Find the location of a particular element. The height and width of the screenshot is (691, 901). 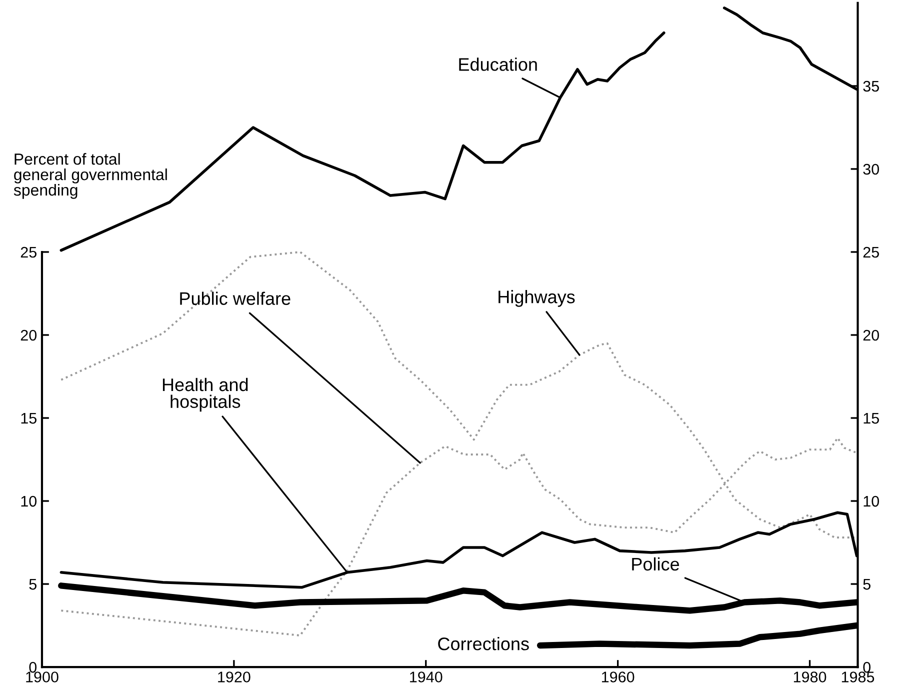

y2-tick-label: 35 is located at coordinates (871, 86).